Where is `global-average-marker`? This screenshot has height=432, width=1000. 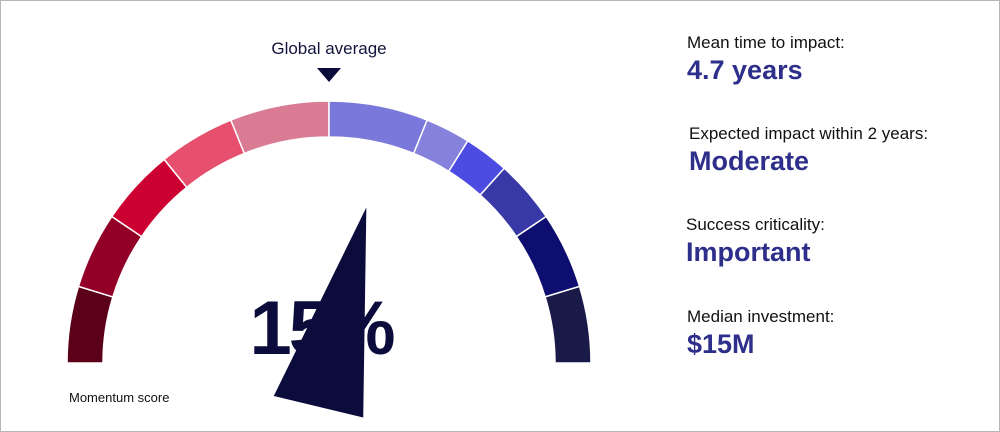 global-average-marker is located at coordinates (329, 75).